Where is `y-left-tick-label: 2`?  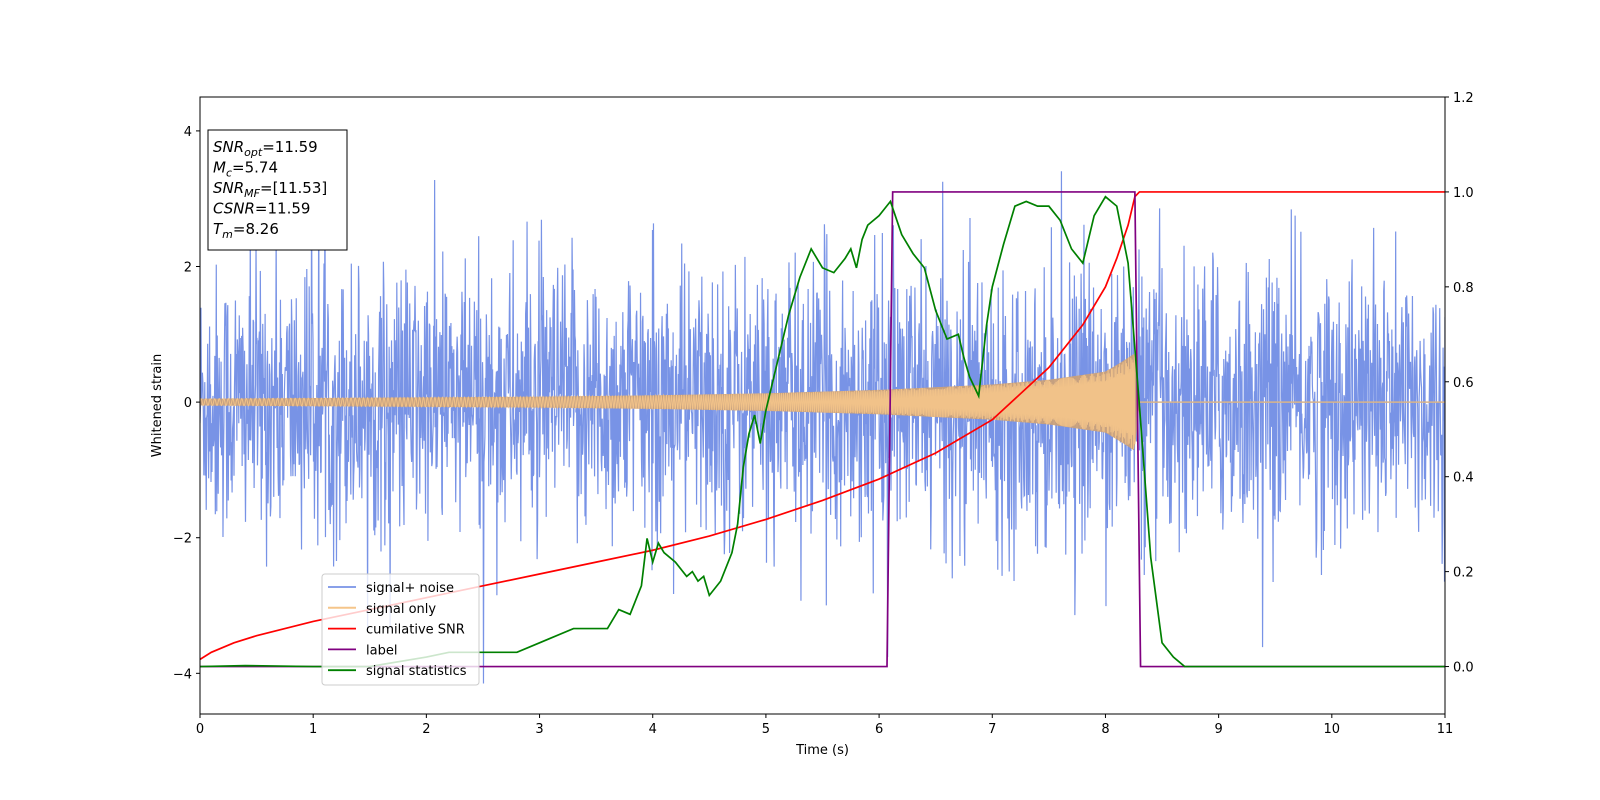
y-left-tick-label: 2 is located at coordinates (188, 268).